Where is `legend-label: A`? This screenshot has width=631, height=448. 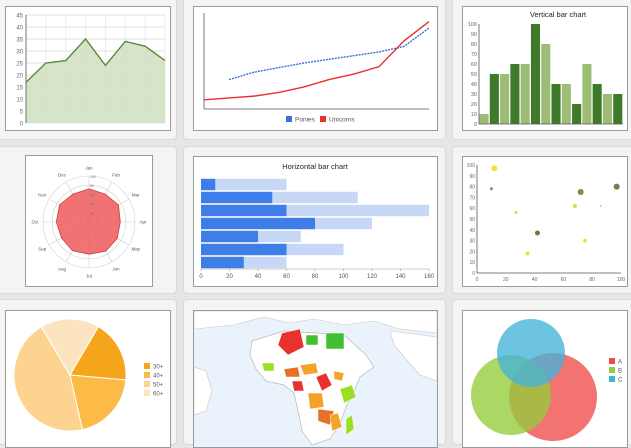 legend-label: A is located at coordinates (620, 363).